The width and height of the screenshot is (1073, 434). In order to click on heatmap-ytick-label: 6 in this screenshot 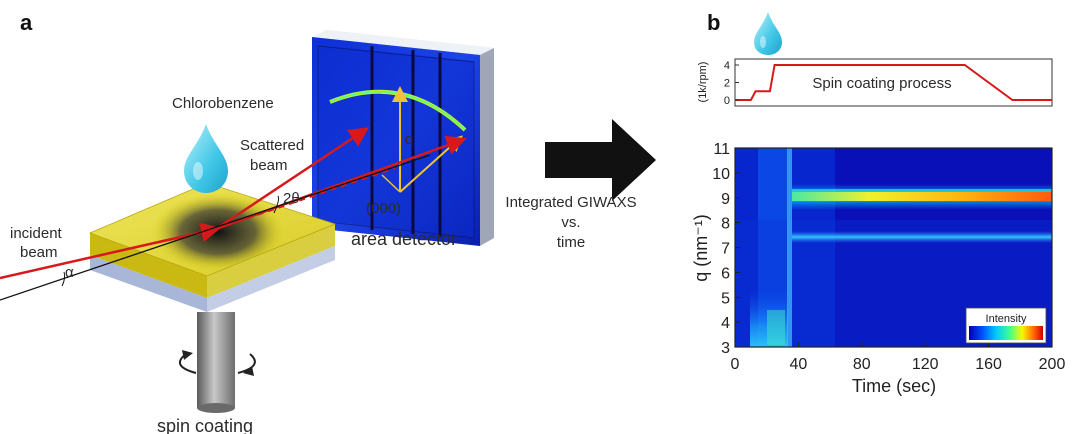, I will do `click(725, 273)`.